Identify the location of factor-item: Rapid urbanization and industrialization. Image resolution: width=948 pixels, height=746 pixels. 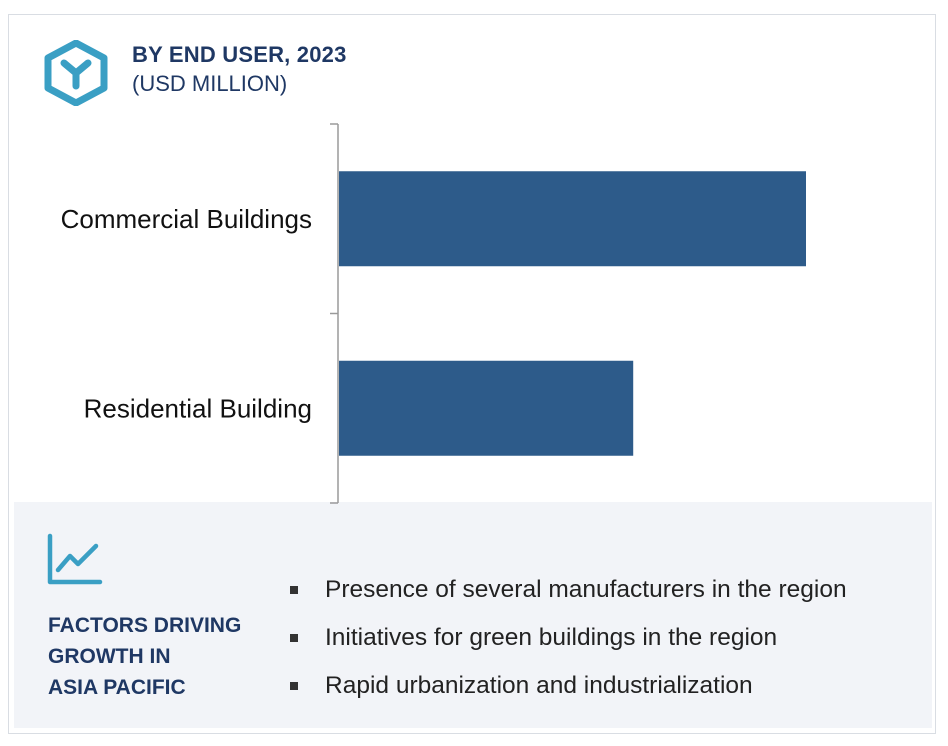
(568, 686).